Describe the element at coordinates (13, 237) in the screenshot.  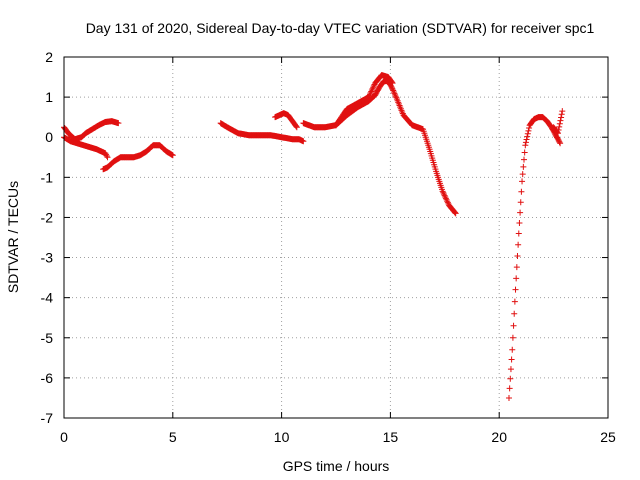
I see `y-axis-label: SDTVAR / TECUs` at that location.